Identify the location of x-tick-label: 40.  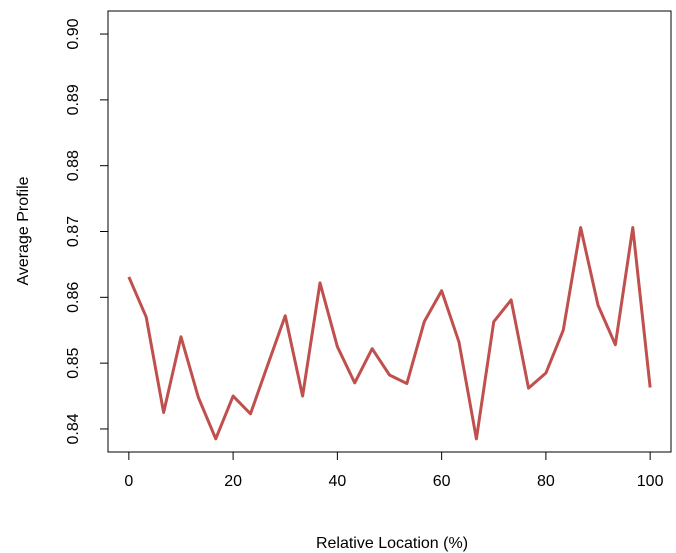
(337, 481).